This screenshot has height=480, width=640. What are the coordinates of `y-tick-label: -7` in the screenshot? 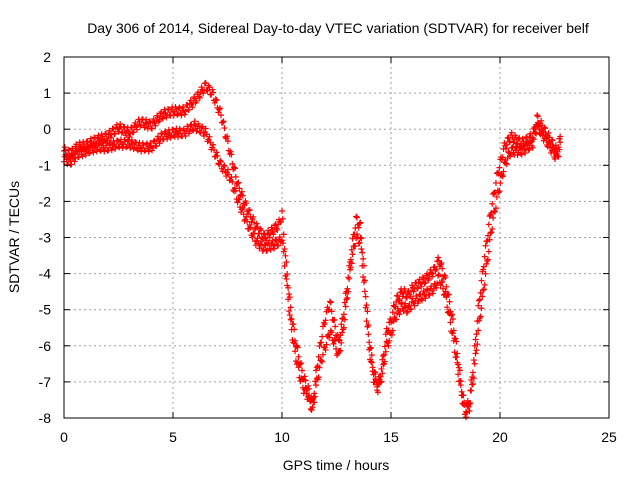 It's located at (45, 382).